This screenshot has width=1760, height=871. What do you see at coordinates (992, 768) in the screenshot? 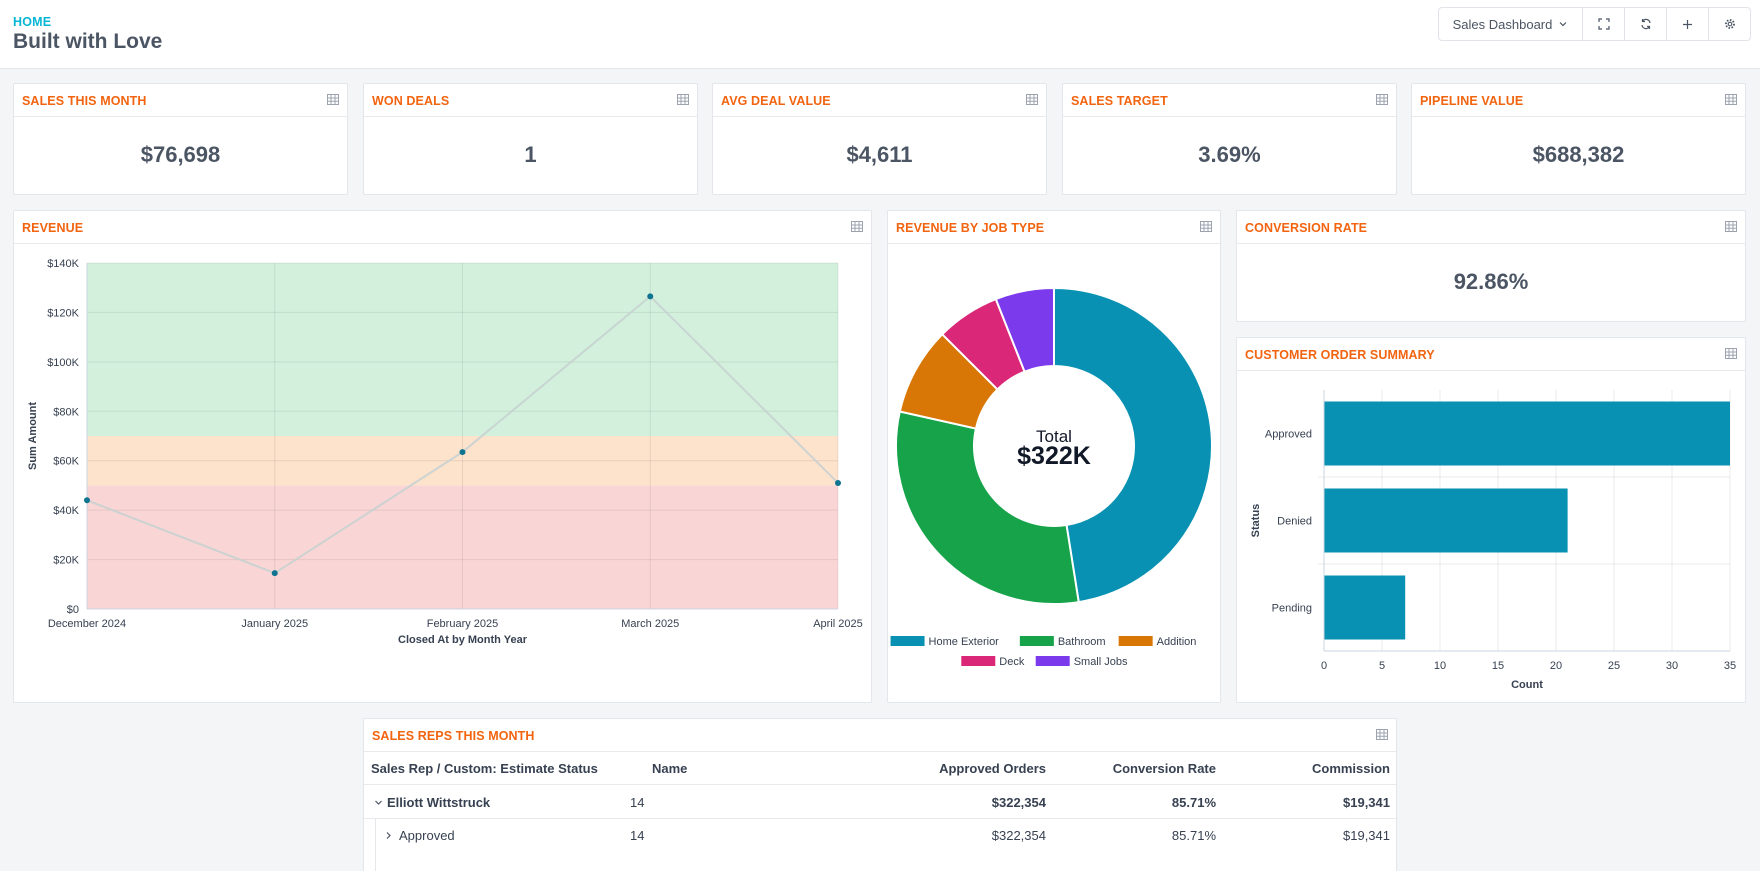
I see `column-header: Approved Orders` at bounding box center [992, 768].